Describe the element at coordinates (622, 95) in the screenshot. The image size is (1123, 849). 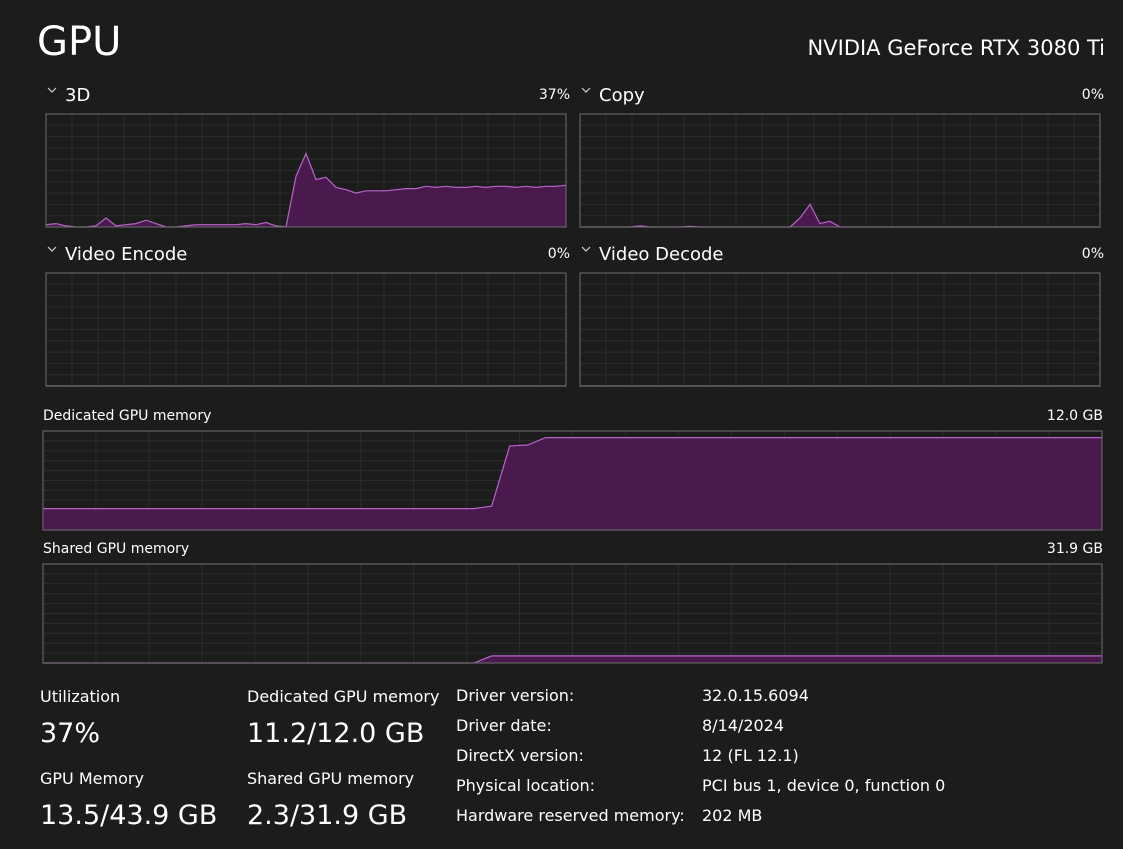
I see `engine-label: Copy` at that location.